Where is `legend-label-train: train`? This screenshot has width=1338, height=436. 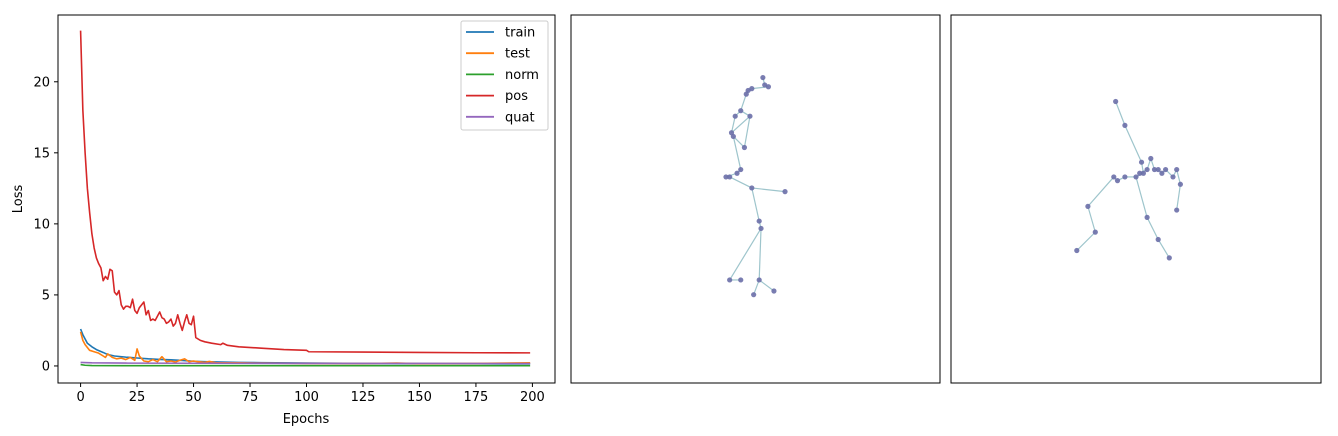
legend-label-train: train is located at coordinates (520, 33).